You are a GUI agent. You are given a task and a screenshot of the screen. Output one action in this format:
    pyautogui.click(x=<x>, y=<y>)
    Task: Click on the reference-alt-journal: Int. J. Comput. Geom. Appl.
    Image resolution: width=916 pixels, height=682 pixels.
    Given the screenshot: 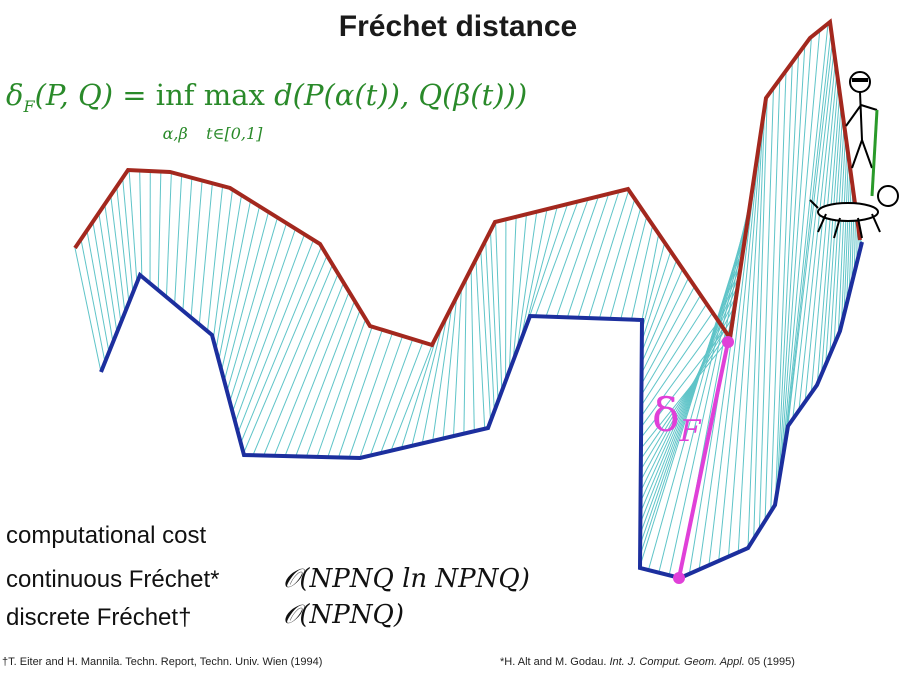 What is the action you would take?
    pyautogui.click(x=677, y=662)
    